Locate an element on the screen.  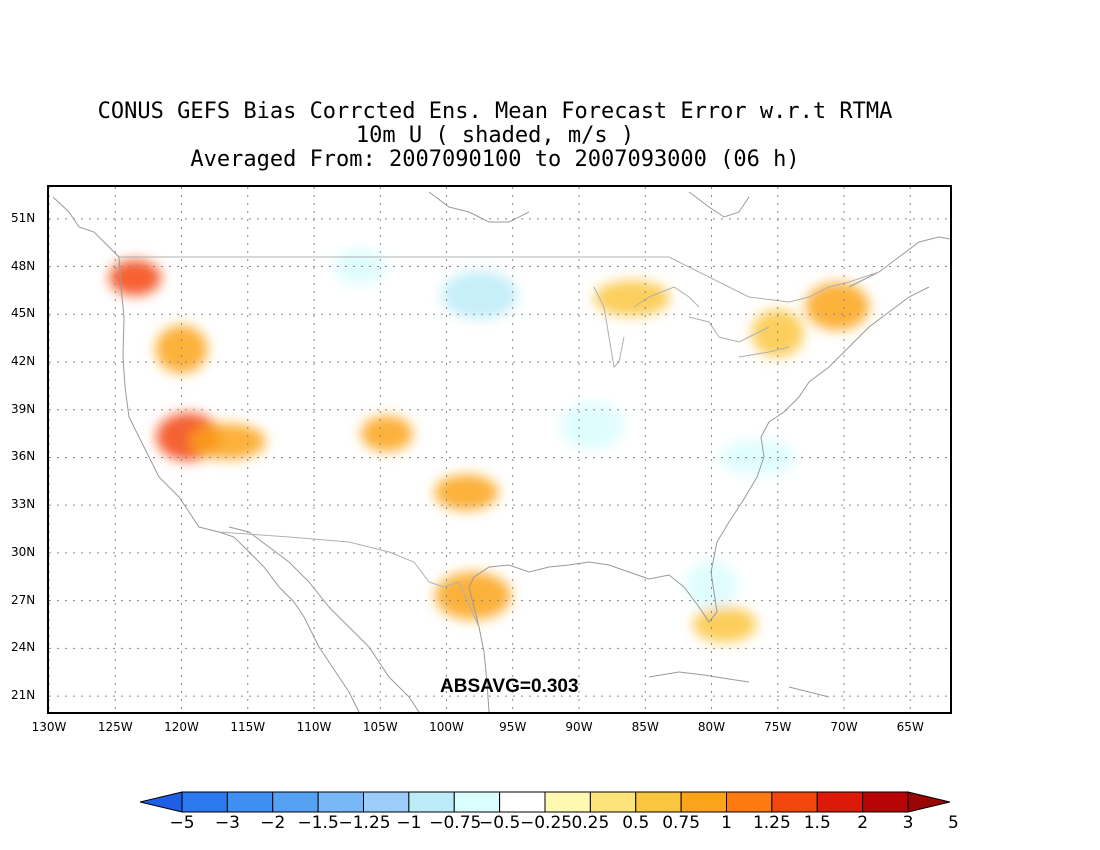
lon-tick-label: 110W is located at coordinates (314, 727).